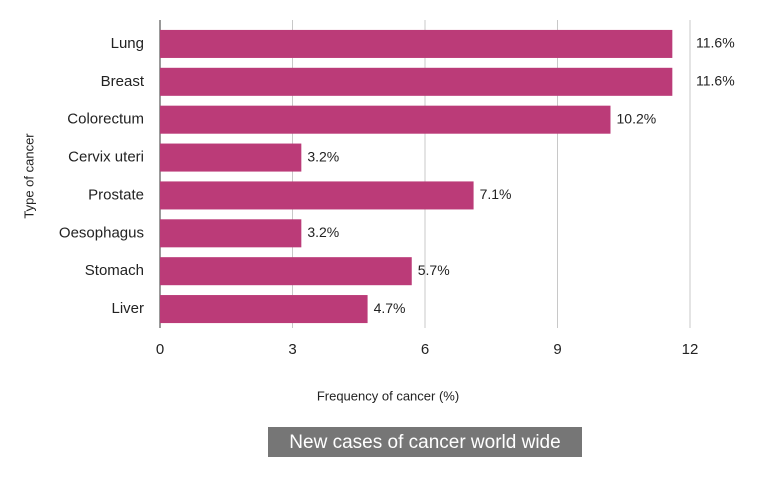  I want to click on x-tick-label: 0, so click(160, 349).